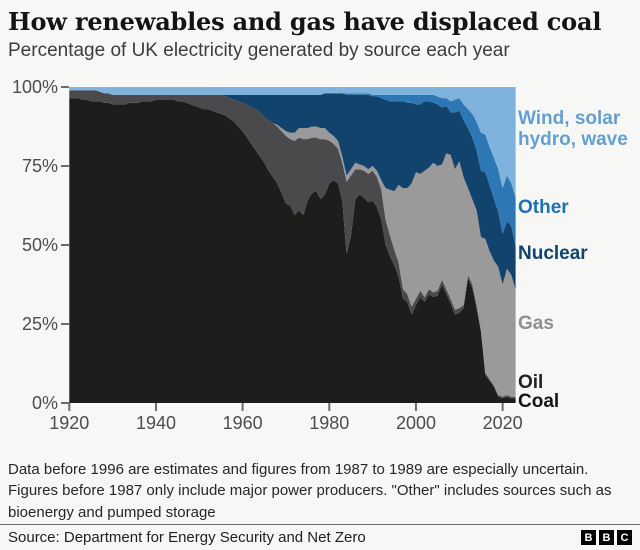 Image resolution: width=640 pixels, height=550 pixels. What do you see at coordinates (40, 324) in the screenshot?
I see `y-tick-label: 25%` at bounding box center [40, 324].